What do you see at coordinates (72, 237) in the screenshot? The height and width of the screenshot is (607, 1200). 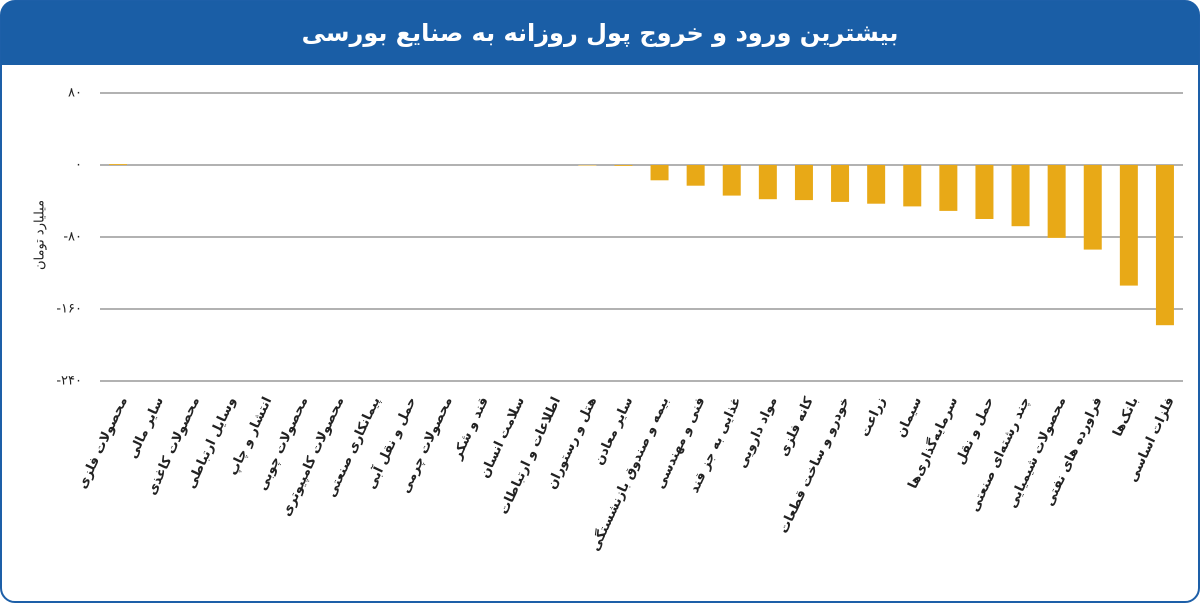 I see `y-tick-label: -۸۰` at bounding box center [72, 237].